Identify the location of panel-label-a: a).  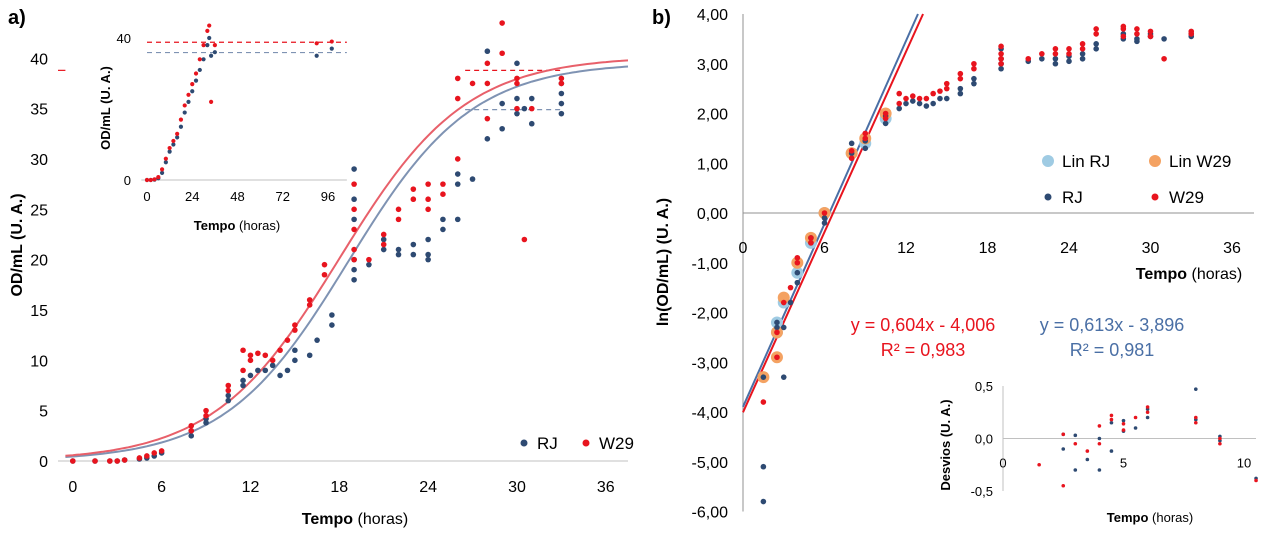
(17, 18).